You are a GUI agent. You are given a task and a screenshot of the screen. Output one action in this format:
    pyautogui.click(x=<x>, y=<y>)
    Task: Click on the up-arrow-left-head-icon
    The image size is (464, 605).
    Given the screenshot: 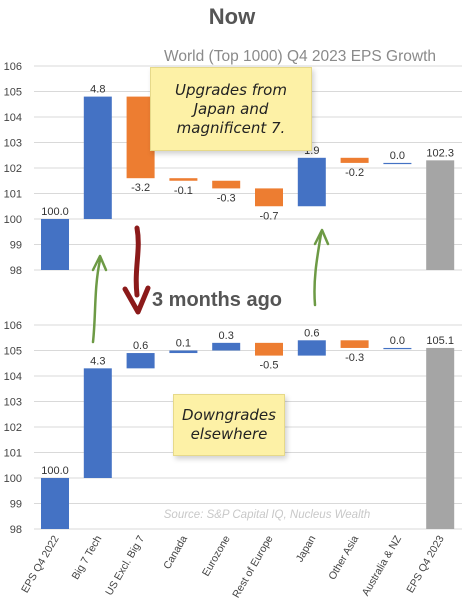 What is the action you would take?
    pyautogui.click(x=99, y=263)
    